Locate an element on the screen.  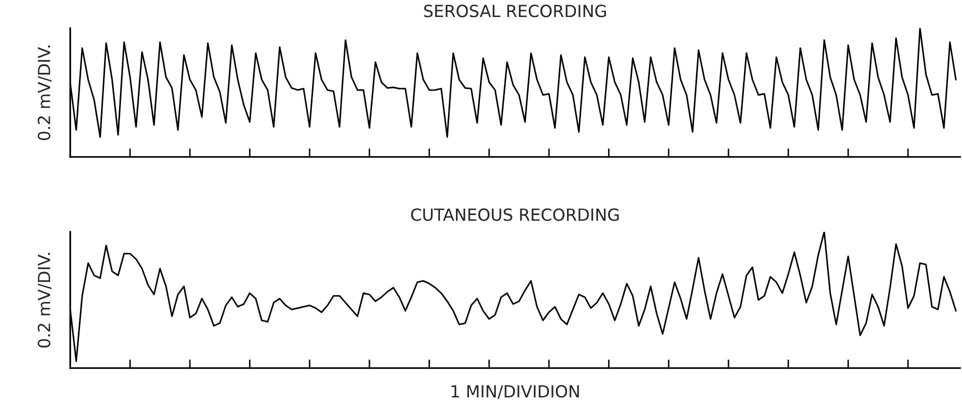
chart-title: SEROSAL RECORDING is located at coordinates (515, 11).